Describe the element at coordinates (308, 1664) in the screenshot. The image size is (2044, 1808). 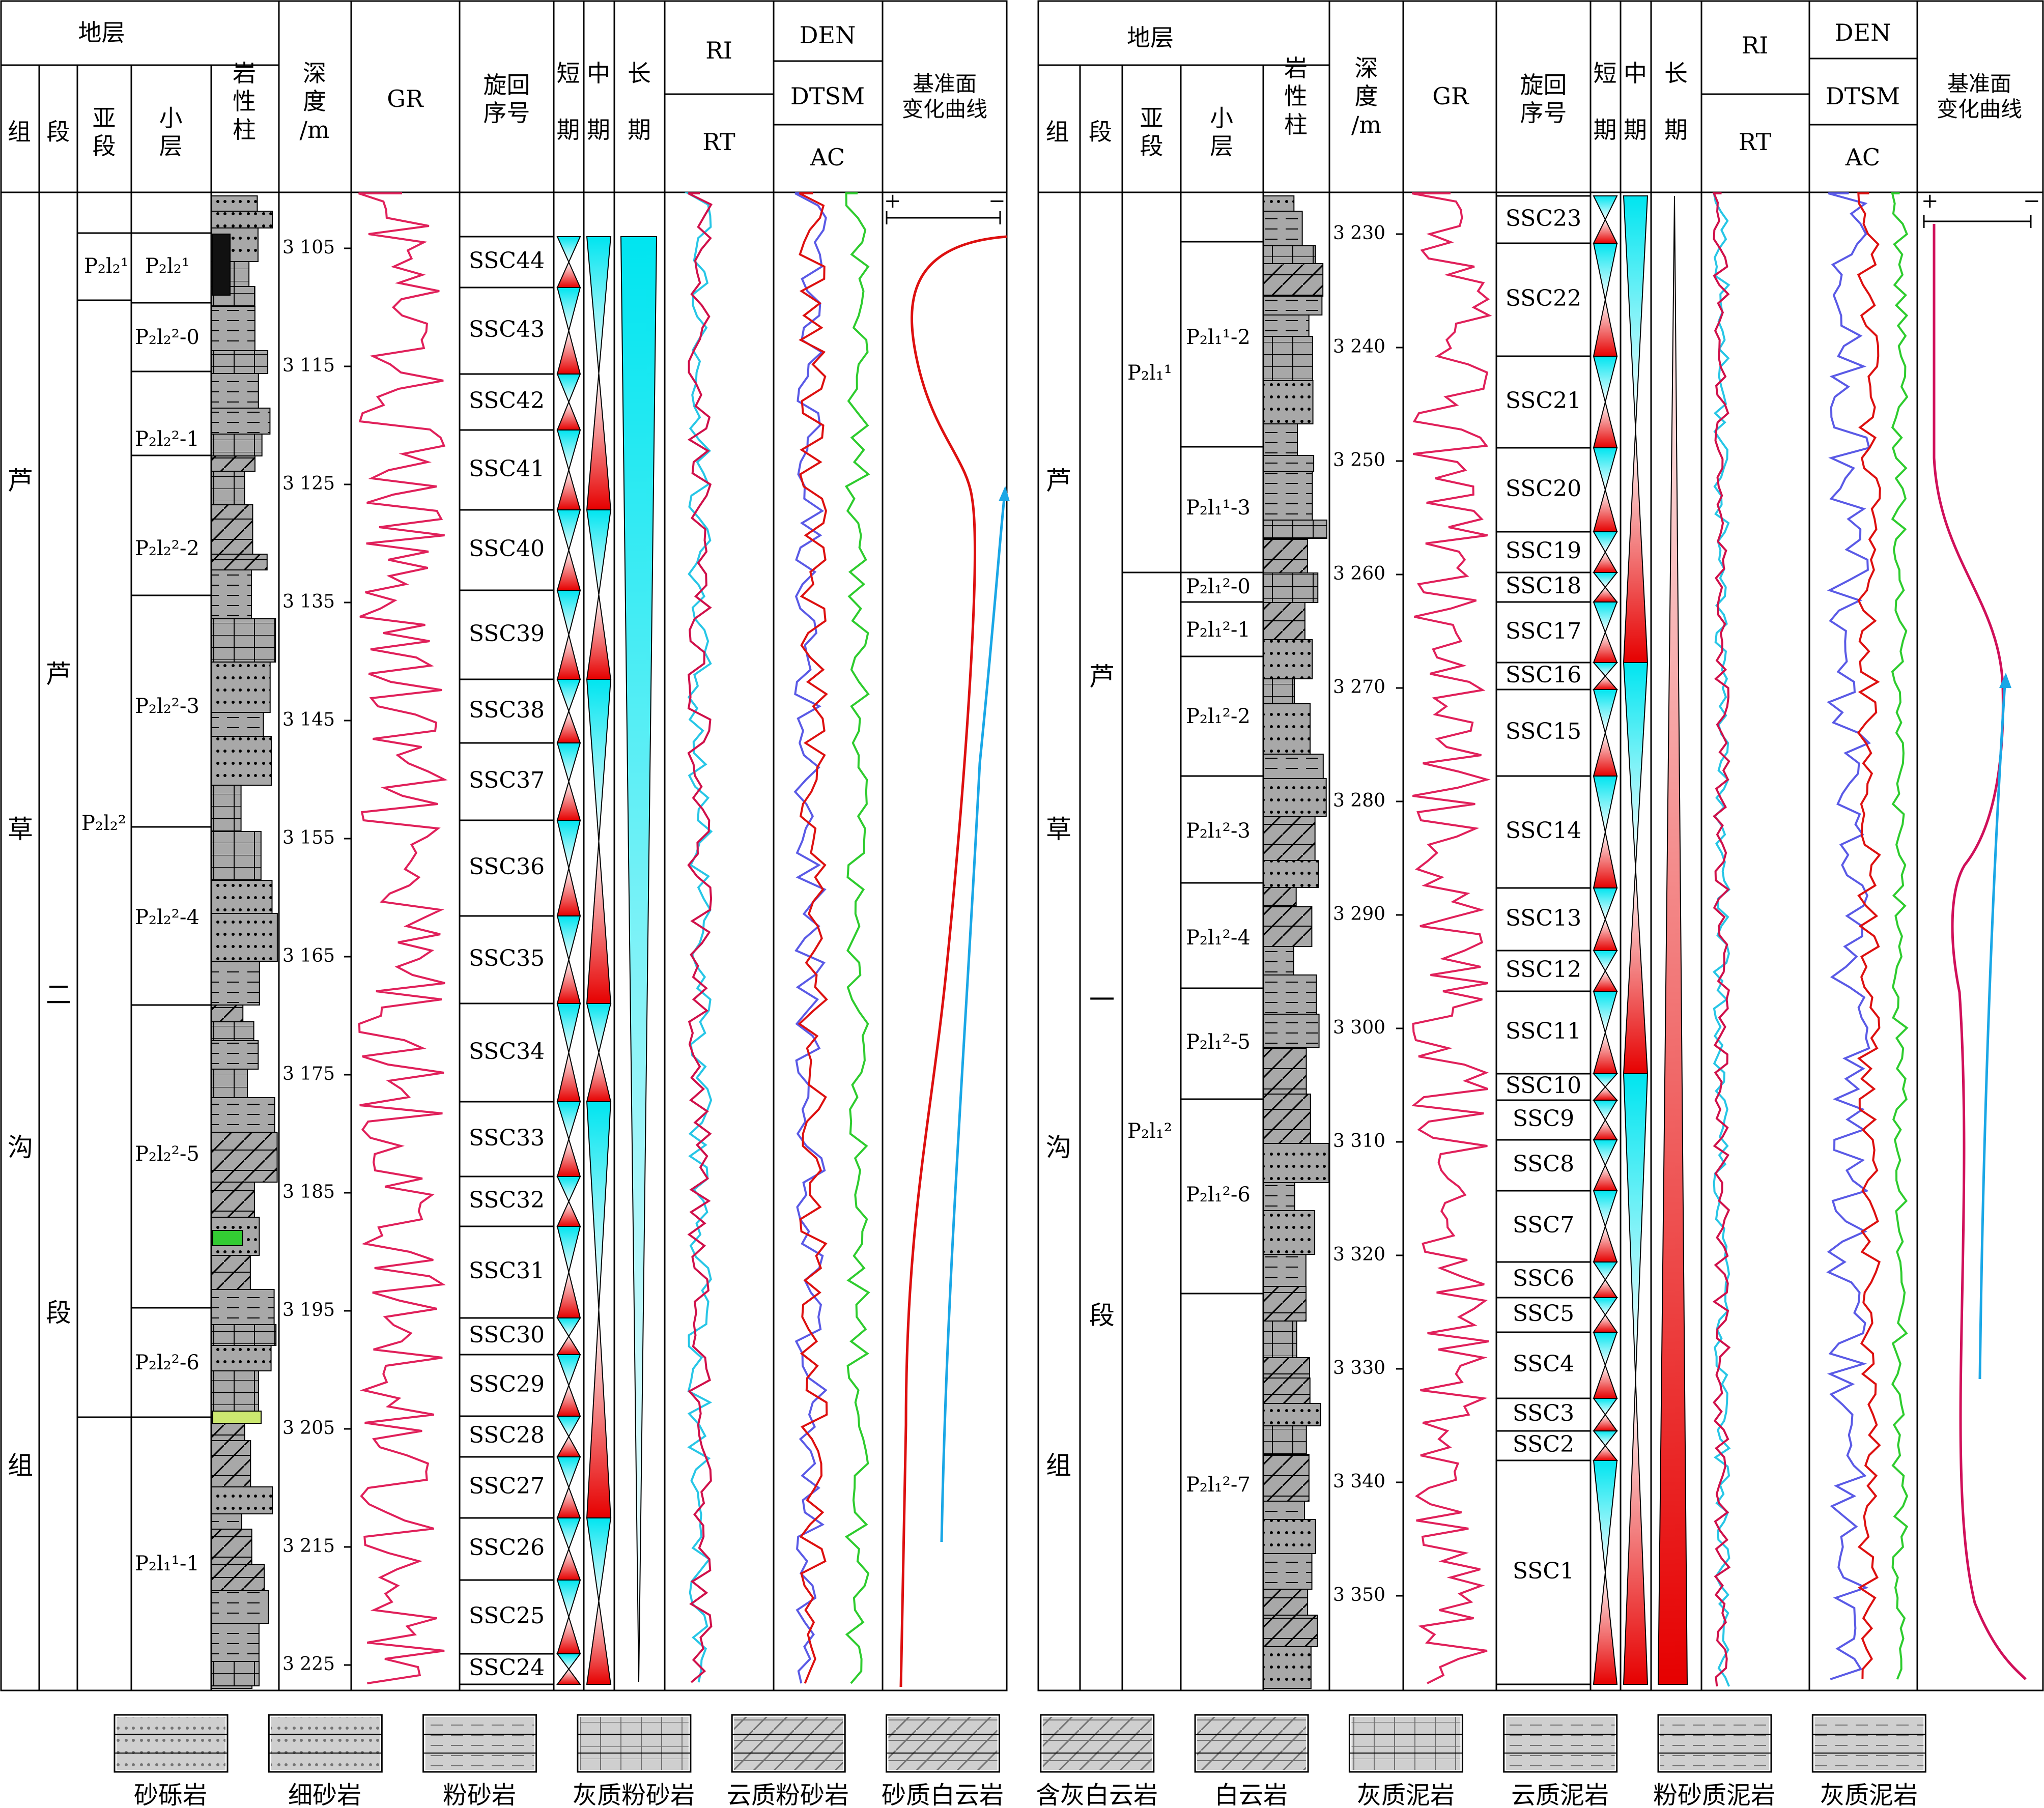
I see `left-depth-label: 3 225` at that location.